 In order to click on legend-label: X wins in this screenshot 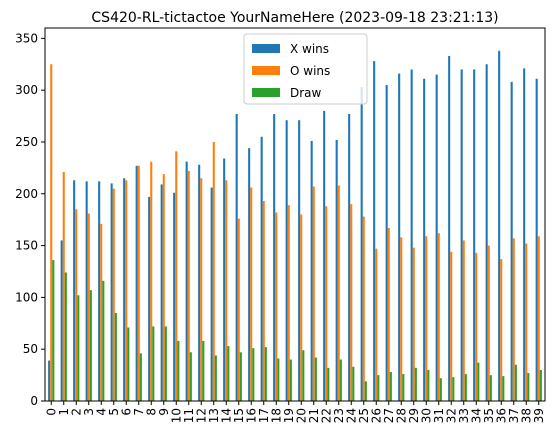, I will do `click(309, 49)`.